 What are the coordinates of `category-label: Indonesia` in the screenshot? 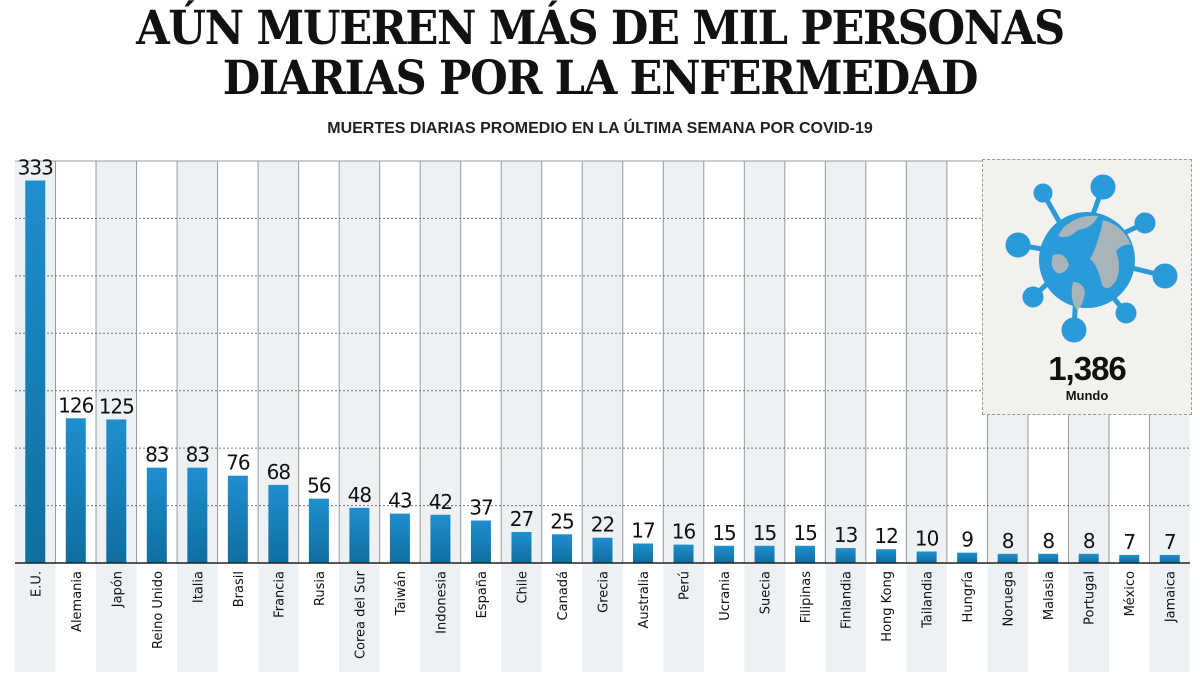 It's located at (441, 602).